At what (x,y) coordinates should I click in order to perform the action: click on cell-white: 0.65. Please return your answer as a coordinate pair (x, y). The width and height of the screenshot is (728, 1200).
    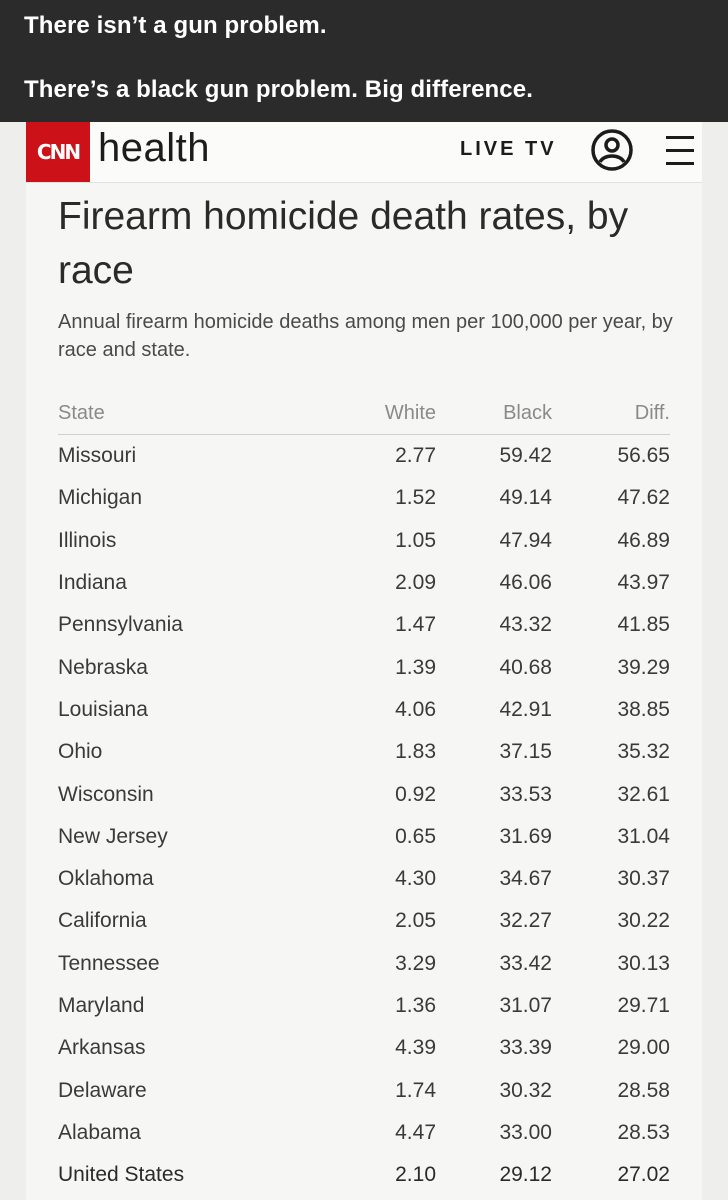
    Looking at the image, I should click on (415, 836).